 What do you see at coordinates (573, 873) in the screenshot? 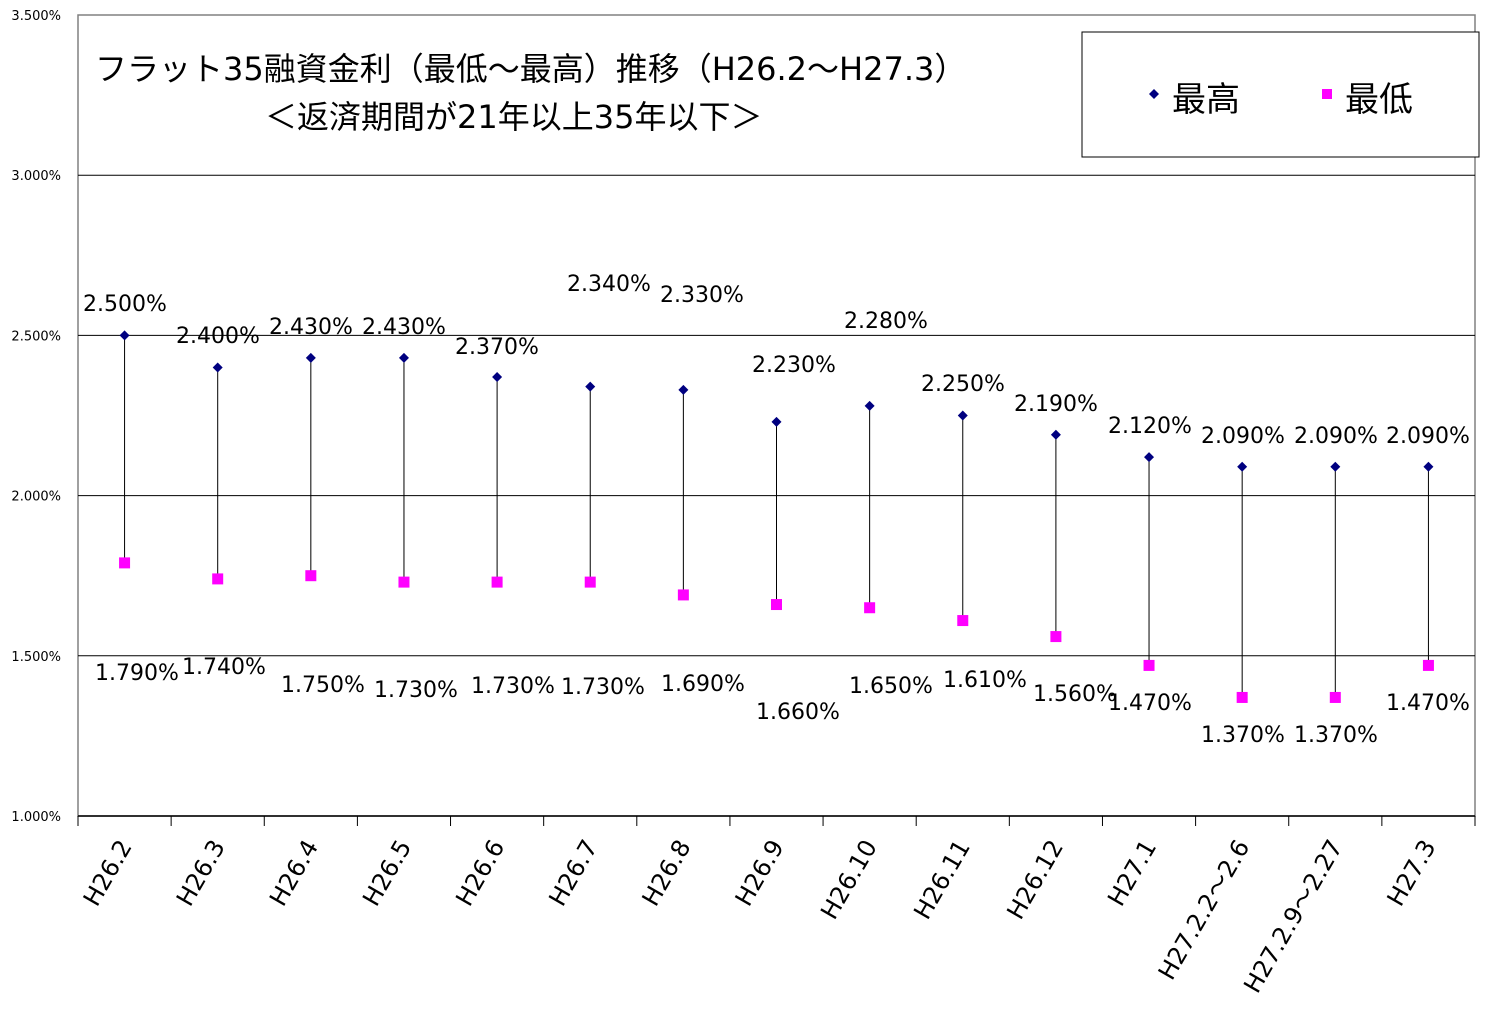
I see `x-tick-label: H26.7` at bounding box center [573, 873].